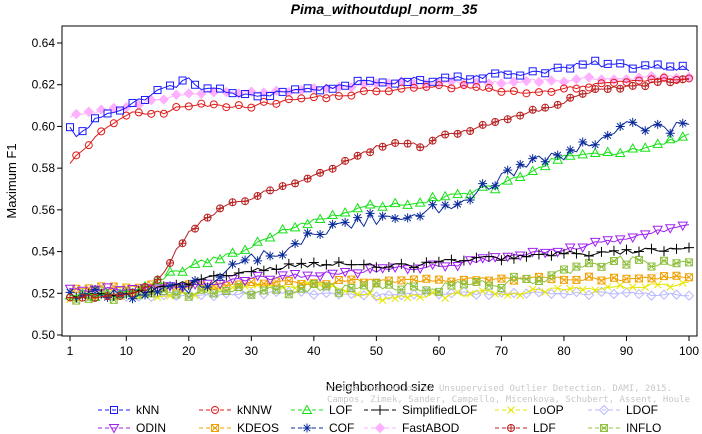  I want to click on legend-label-knn: kNN, so click(147, 410).